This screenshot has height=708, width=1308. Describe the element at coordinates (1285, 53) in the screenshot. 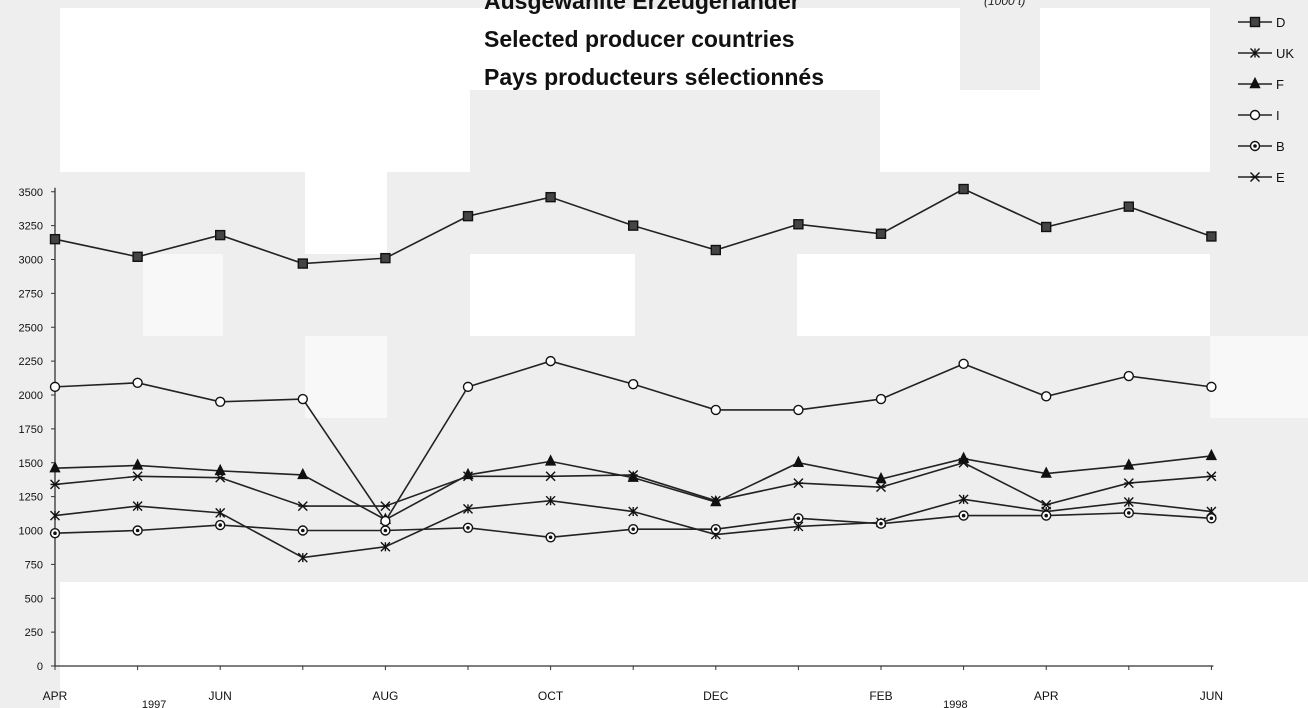

I see `legend-label: UK` at that location.